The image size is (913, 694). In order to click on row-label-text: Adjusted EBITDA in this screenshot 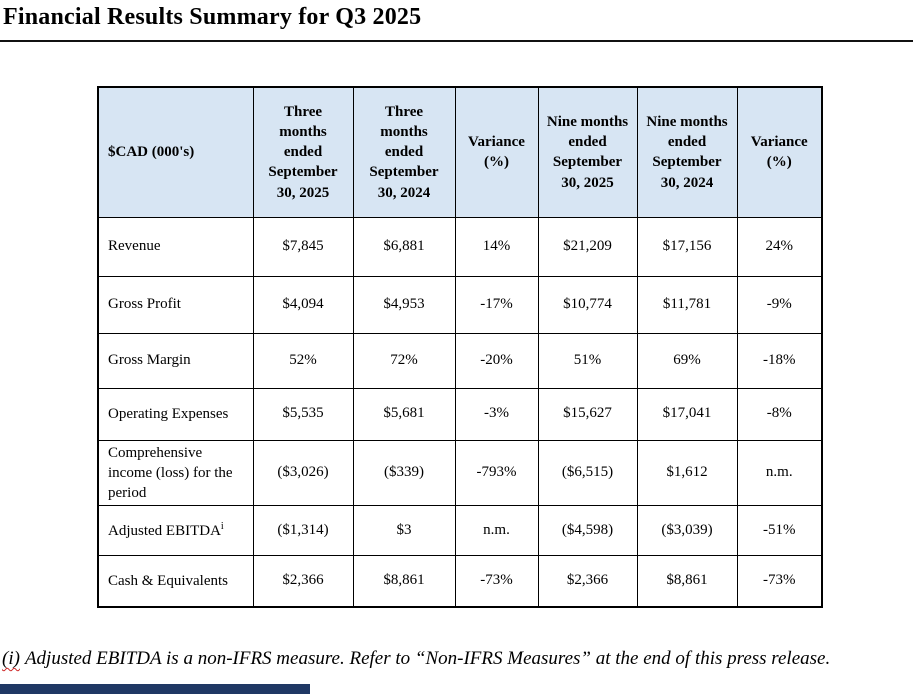, I will do `click(164, 530)`.